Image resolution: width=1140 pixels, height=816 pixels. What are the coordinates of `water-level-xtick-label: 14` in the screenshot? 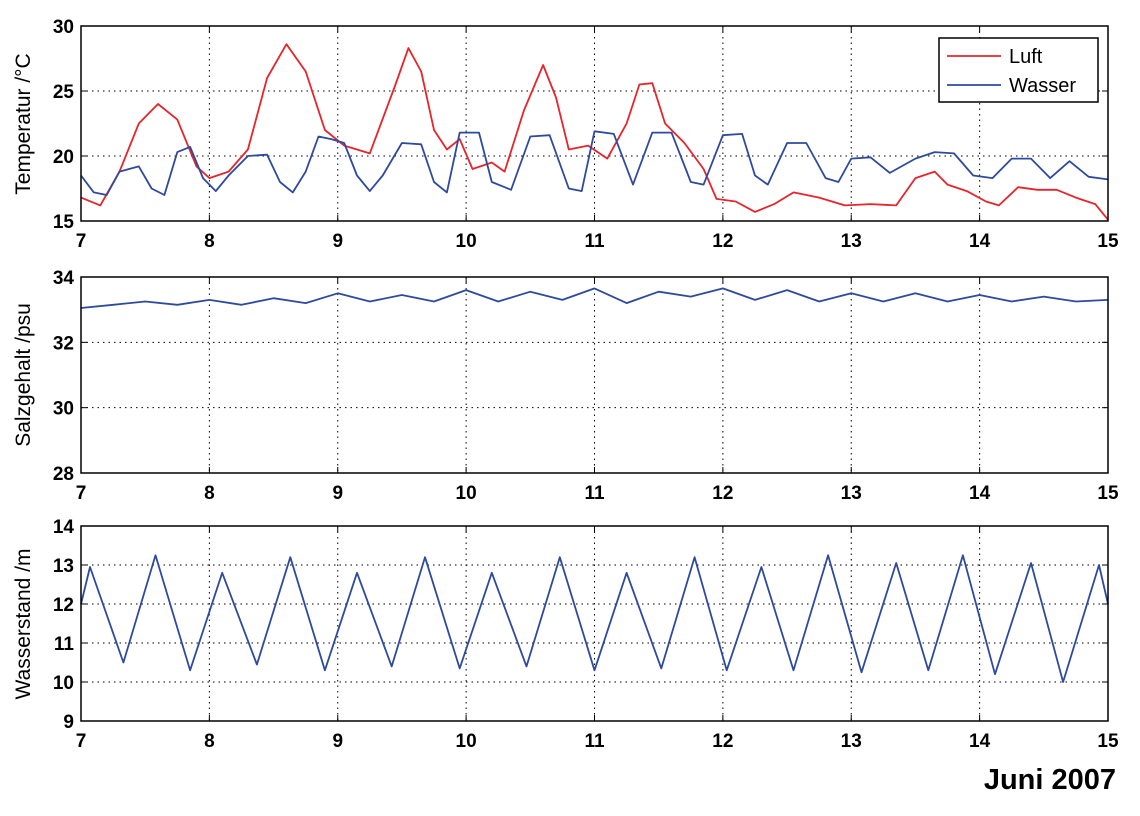 It's located at (980, 741).